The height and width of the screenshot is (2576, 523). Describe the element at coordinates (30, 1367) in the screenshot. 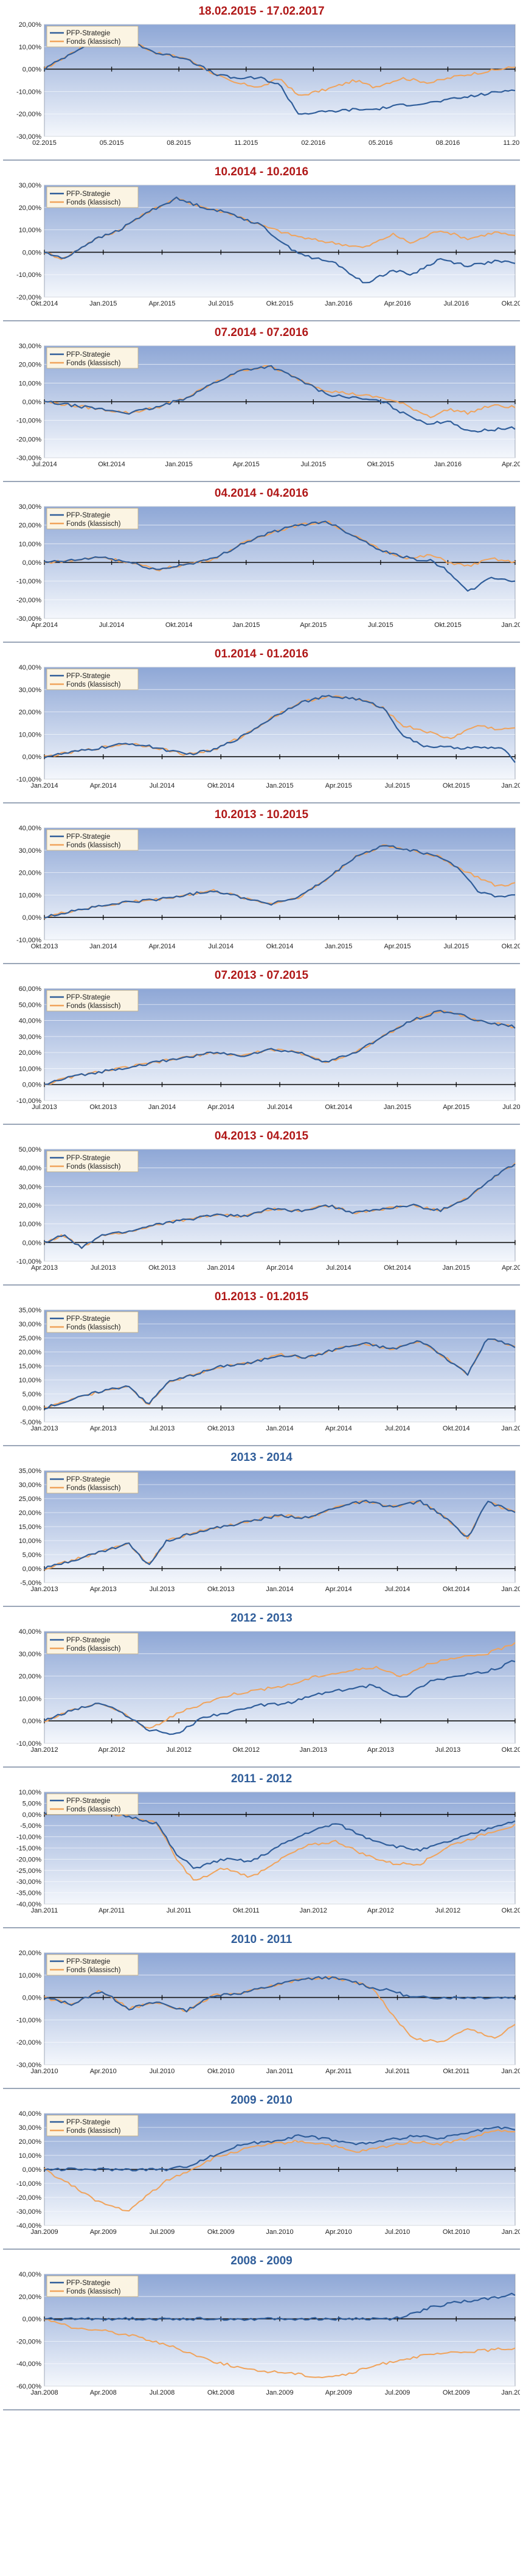

I see `y-tick-label: 15,00%` at that location.